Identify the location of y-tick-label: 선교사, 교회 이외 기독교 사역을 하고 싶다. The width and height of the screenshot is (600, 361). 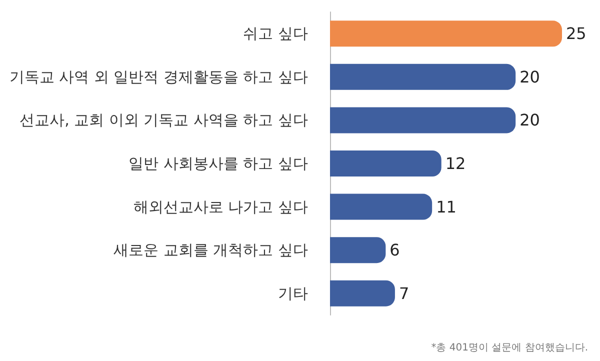
(164, 120).